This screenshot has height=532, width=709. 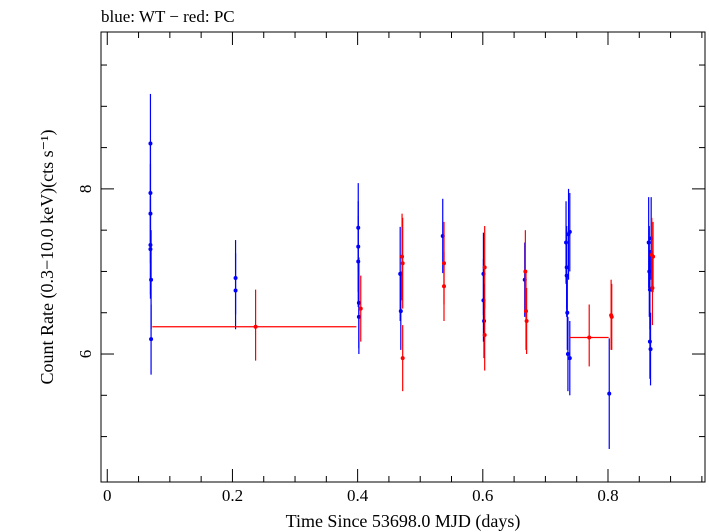 What do you see at coordinates (107, 495) in the screenshot?
I see `x-tick-label: 0` at bounding box center [107, 495].